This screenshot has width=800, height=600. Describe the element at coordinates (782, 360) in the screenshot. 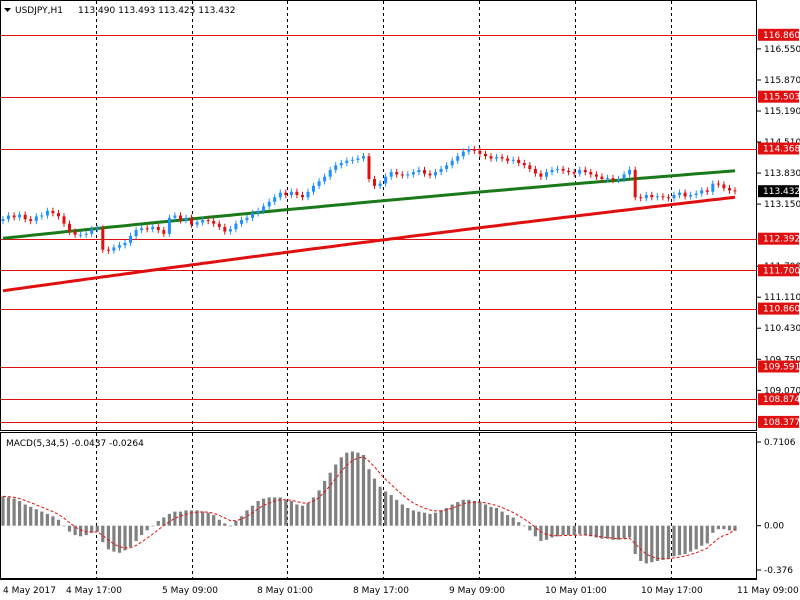

I see `price-tick-label: 109.750` at that location.